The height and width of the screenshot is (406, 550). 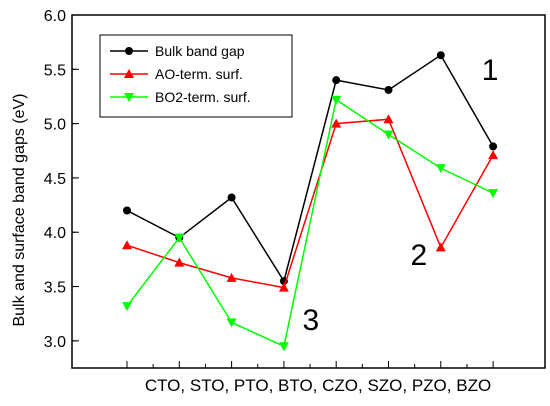 What do you see at coordinates (418, 255) in the screenshot?
I see `annotation-label: 2` at bounding box center [418, 255].